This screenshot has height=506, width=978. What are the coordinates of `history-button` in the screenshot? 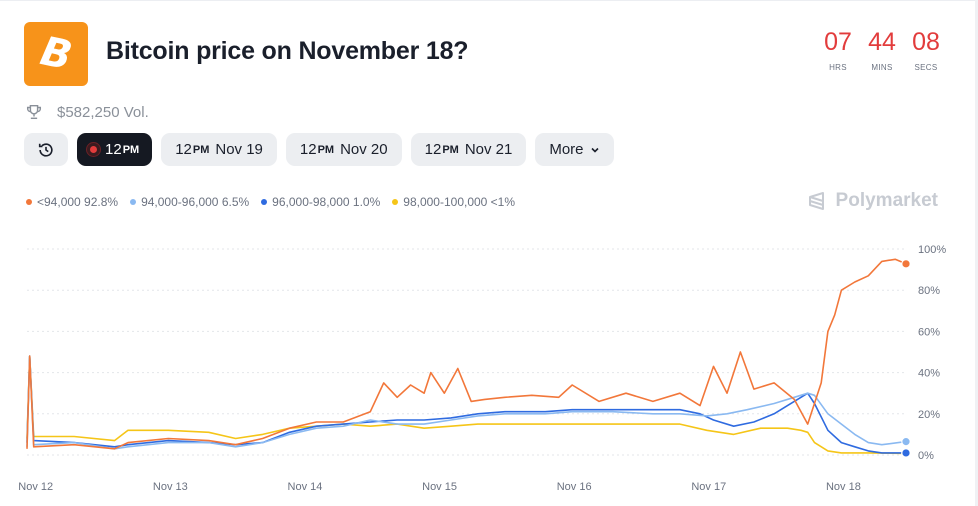 It's located at (46, 149).